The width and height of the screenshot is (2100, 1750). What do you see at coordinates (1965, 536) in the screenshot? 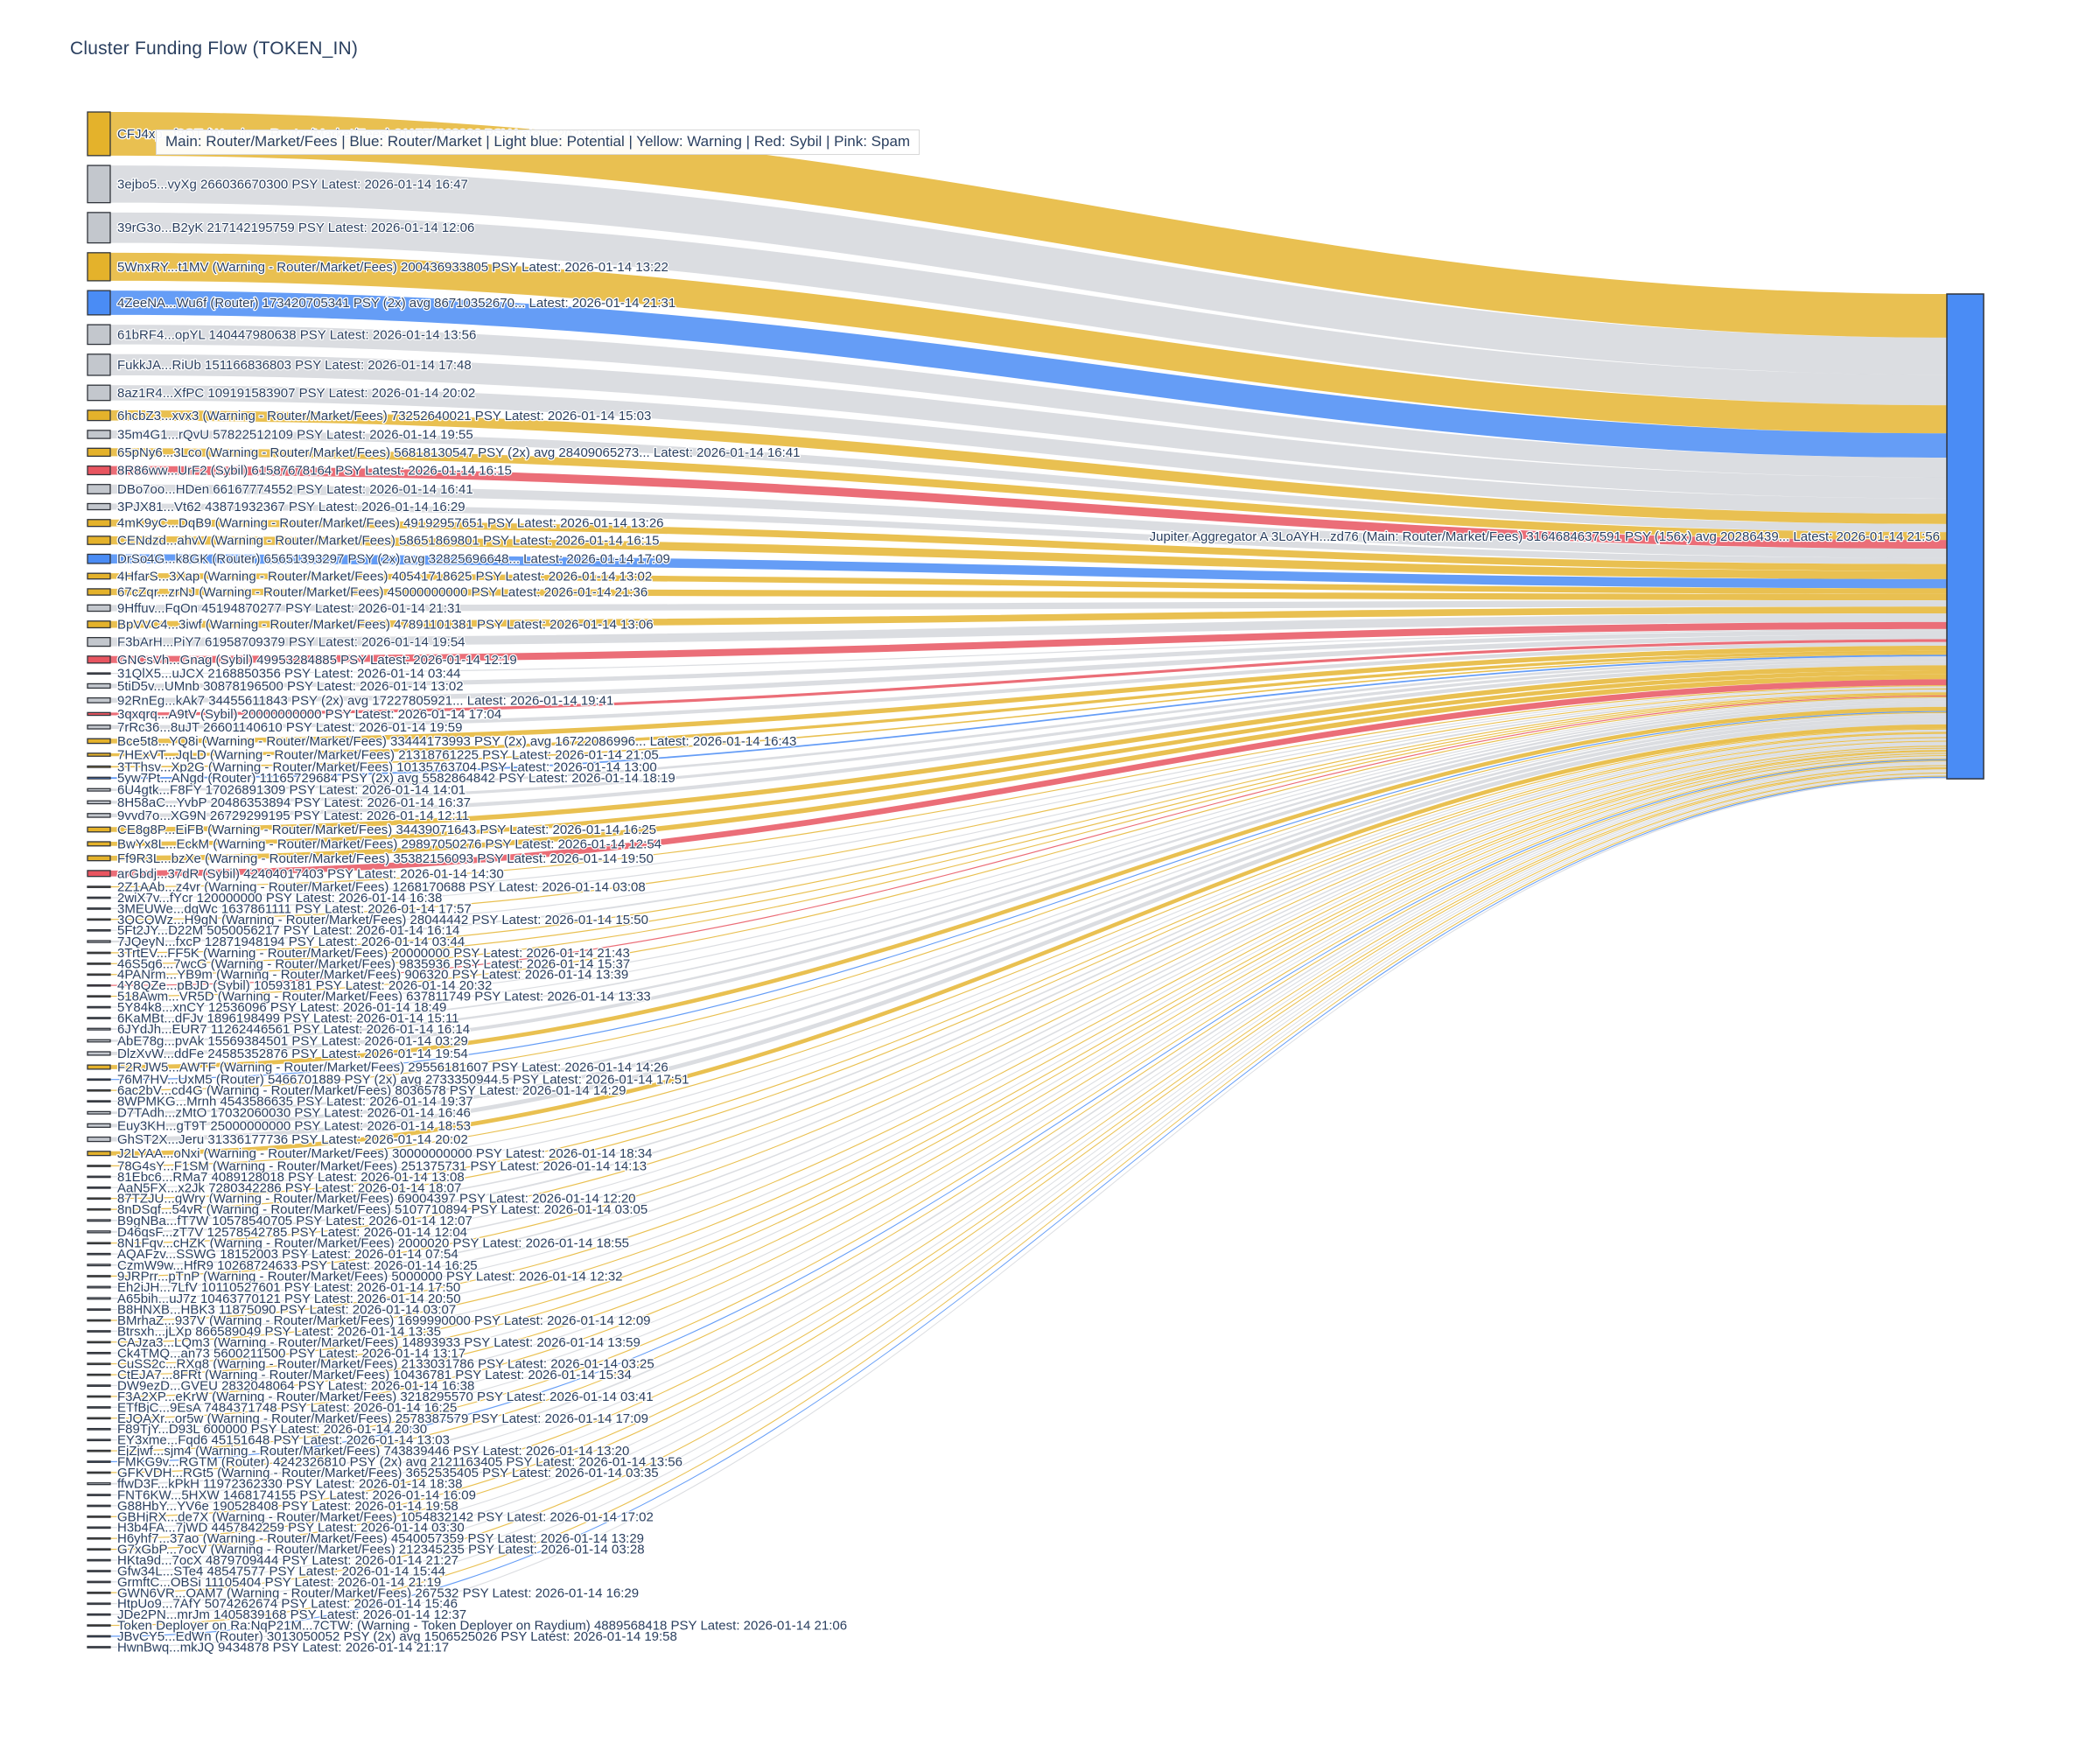
I see `target-node` at bounding box center [1965, 536].